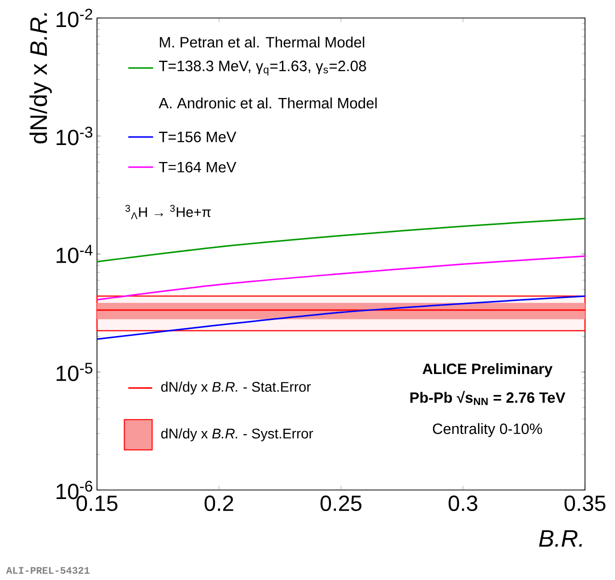 This screenshot has height=580, width=615. What do you see at coordinates (48, 570) in the screenshot?
I see `text: ALI-PREL-54321` at bounding box center [48, 570].